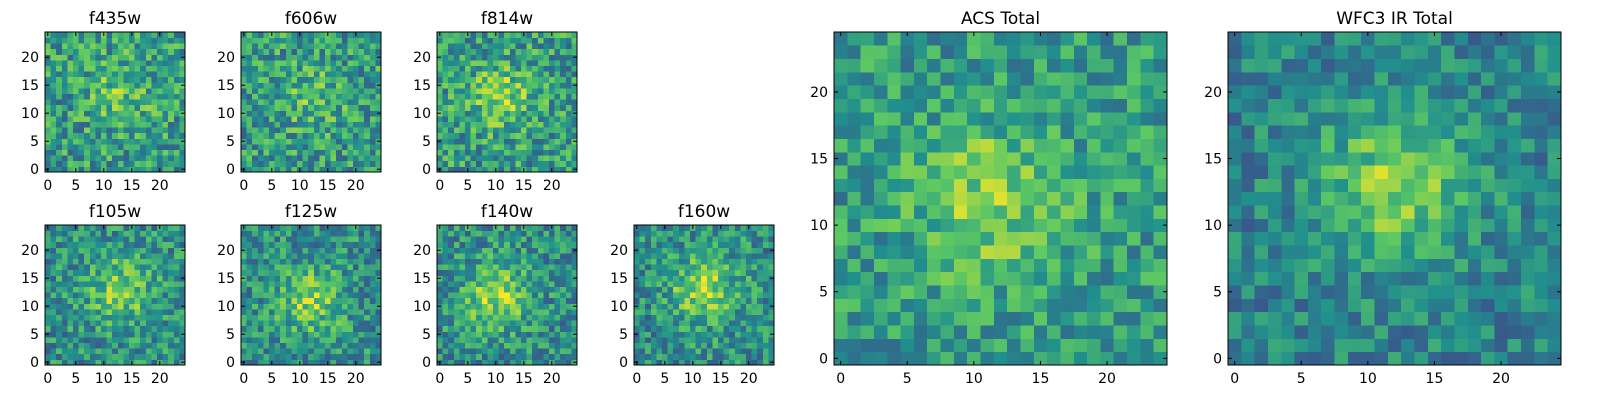 The width and height of the screenshot is (1600, 400). Describe the element at coordinates (422, 58) in the screenshot. I see `y-tick-label: 20` at that location.